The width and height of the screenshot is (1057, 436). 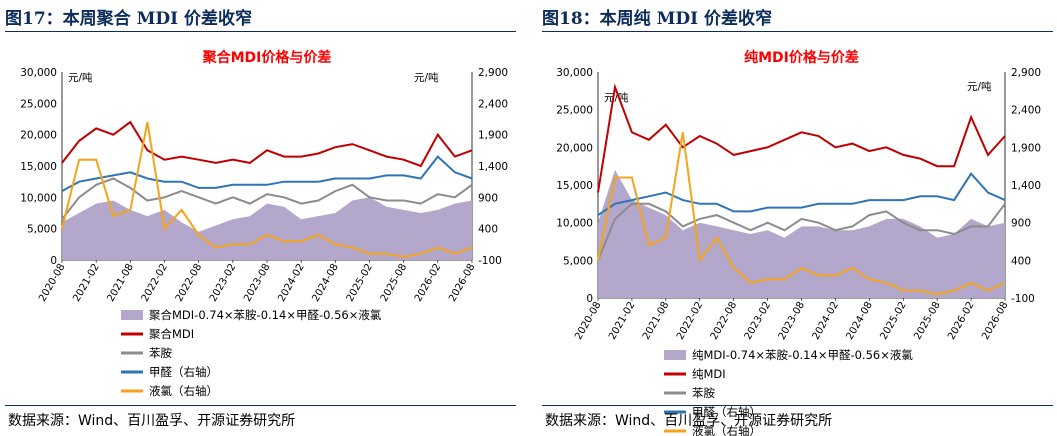 What do you see at coordinates (265, 315) in the screenshot?
I see `legend-label: 聚合MDI-0.74×苯胺-0.14×甲醛-0.56×液氯` at bounding box center [265, 315].